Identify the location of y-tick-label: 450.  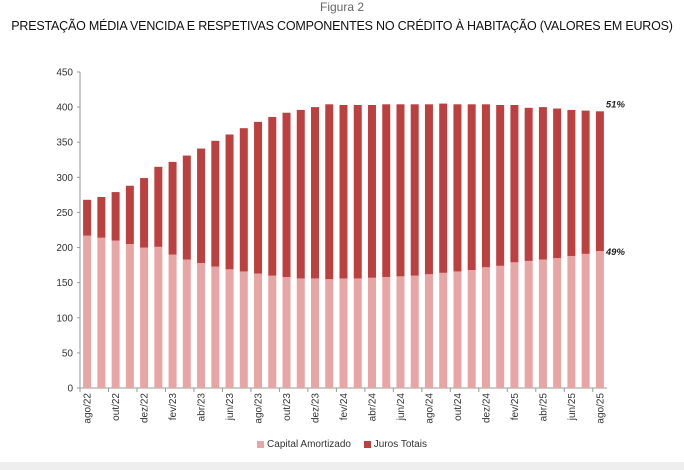
(64, 73).